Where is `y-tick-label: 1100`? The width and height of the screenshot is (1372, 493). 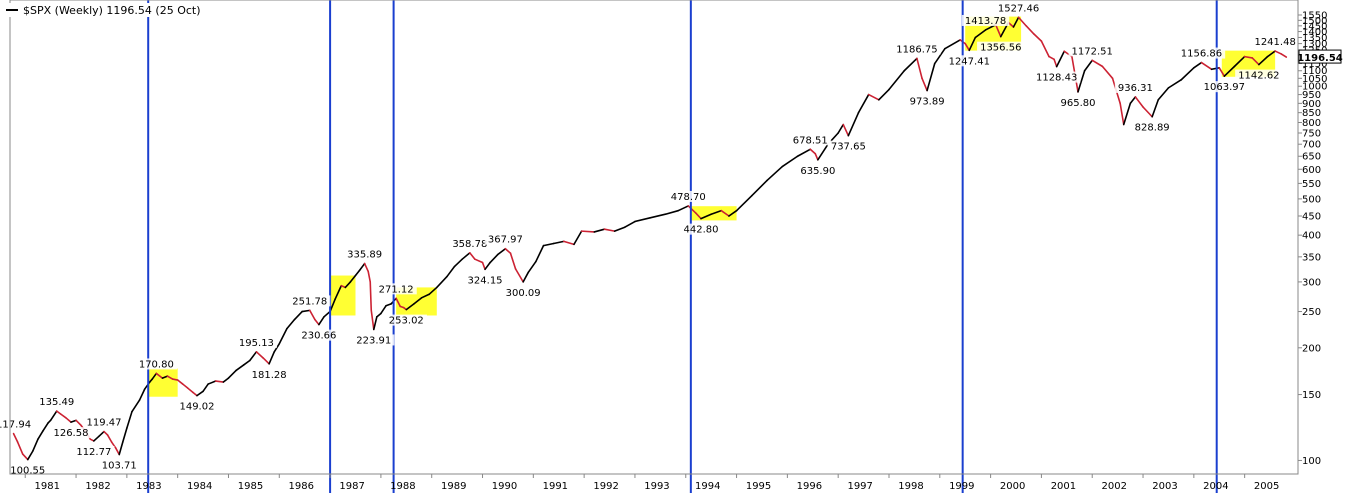
y-tick-label: 1100 is located at coordinates (1314, 71).